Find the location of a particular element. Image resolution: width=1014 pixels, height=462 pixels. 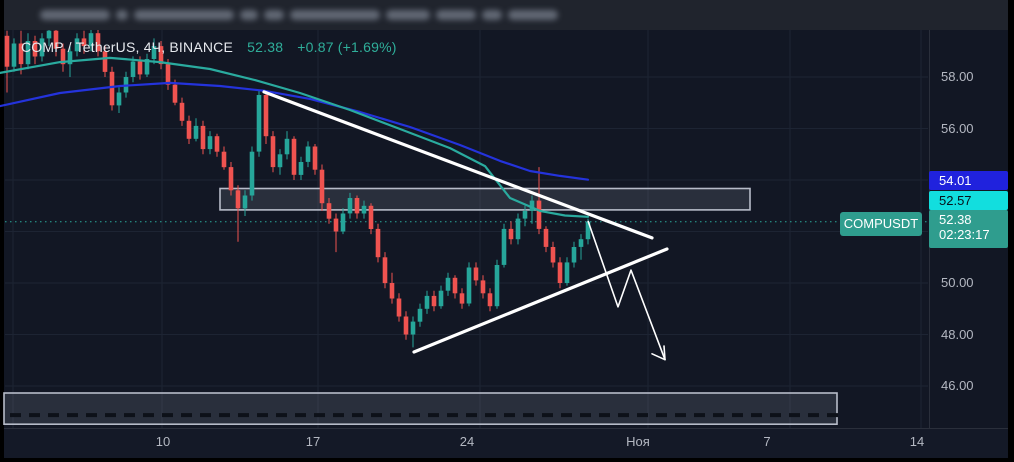

bar-countdown: 02:23:17 is located at coordinates (964, 234).